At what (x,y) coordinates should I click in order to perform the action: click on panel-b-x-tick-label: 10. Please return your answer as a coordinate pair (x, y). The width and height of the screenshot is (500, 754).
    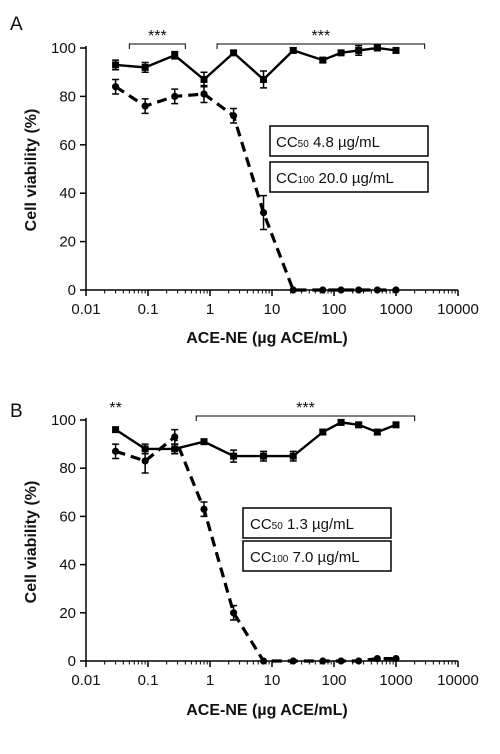
    Looking at the image, I should click on (272, 680).